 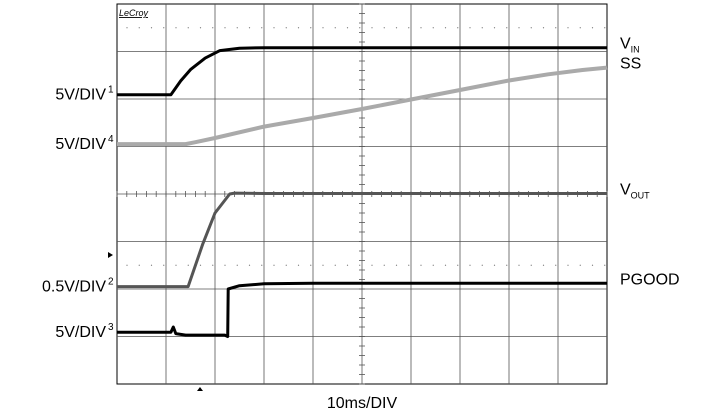 I want to click on time-scale-label: 10ms/DIV, so click(x=362, y=403).